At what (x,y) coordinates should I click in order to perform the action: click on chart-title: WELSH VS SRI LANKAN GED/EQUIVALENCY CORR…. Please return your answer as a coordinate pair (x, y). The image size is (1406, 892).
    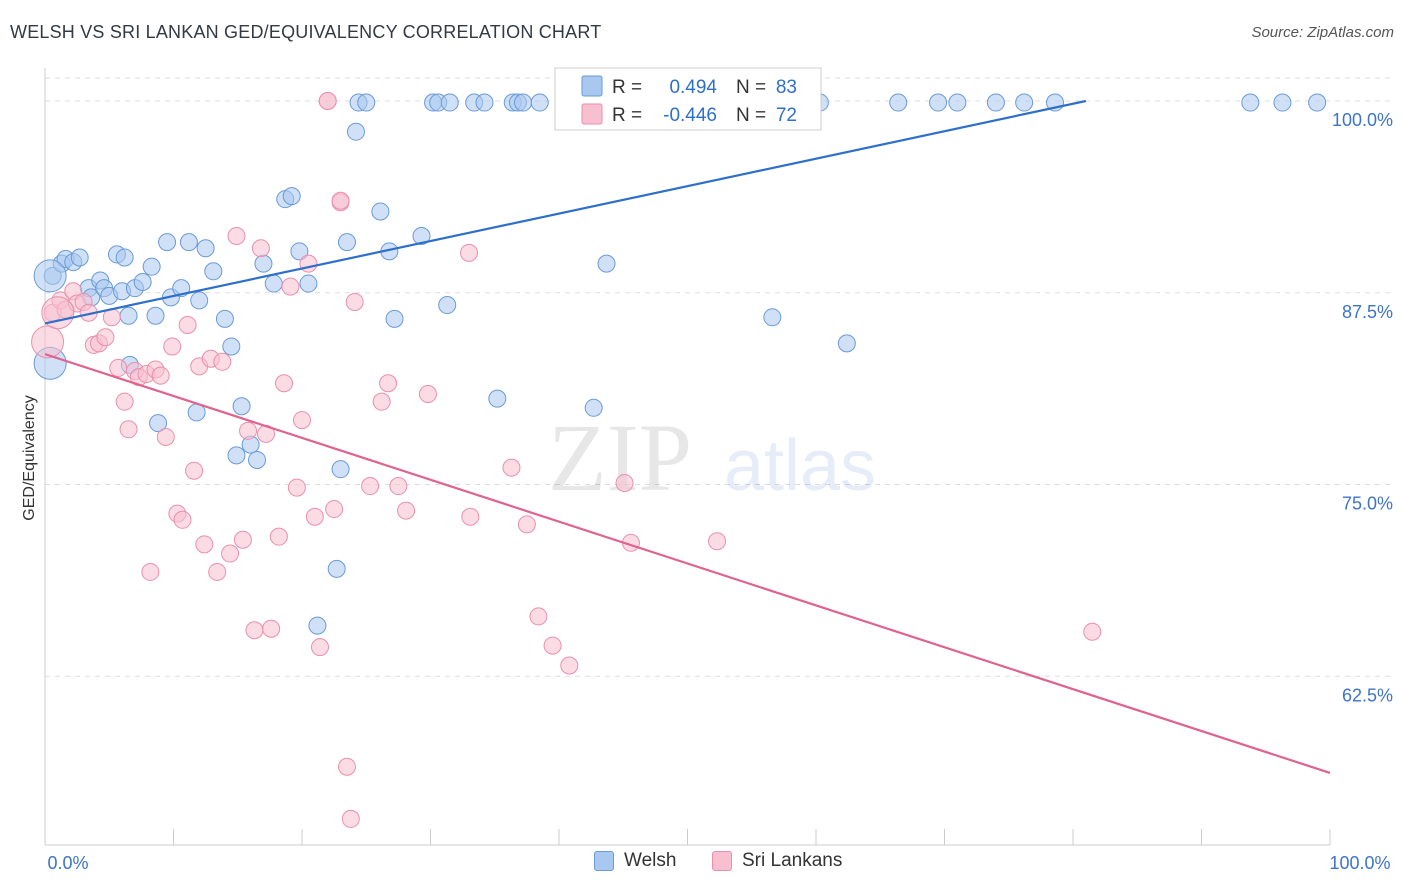
    Looking at the image, I should click on (306, 32).